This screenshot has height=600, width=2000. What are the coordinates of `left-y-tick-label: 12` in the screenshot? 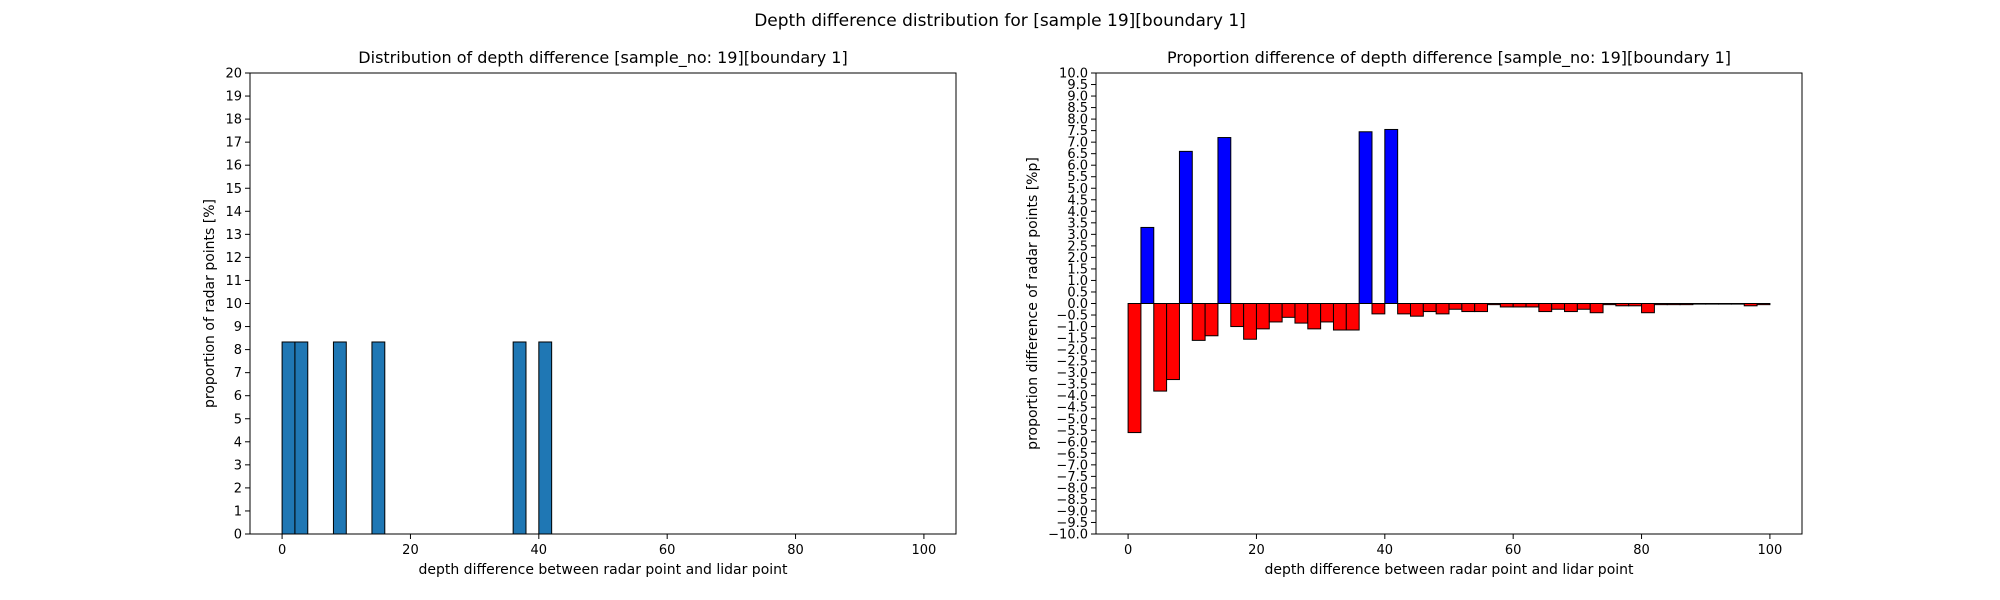 It's located at (233, 258).